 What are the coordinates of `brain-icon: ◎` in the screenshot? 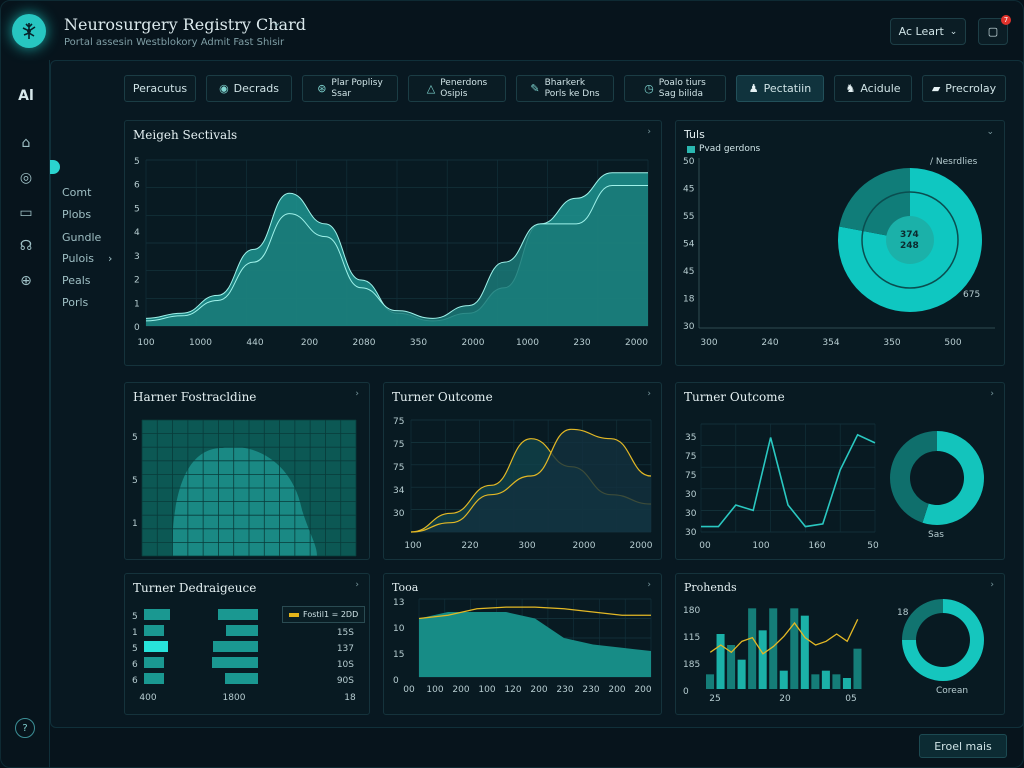 It's located at (26, 178).